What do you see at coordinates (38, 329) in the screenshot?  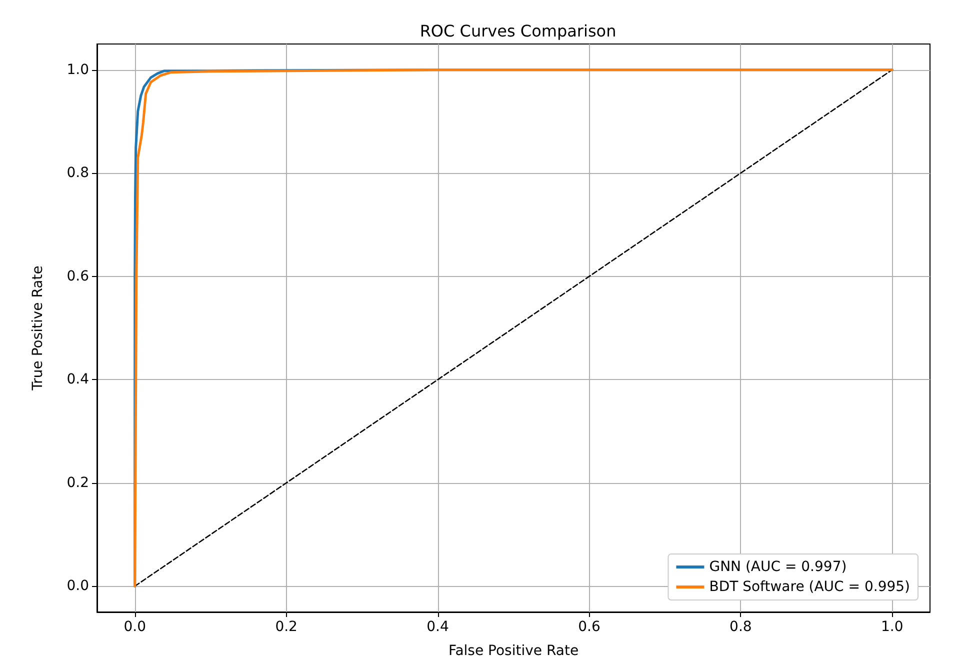 I see `y-axis-title: True Positive Rate` at bounding box center [38, 329].